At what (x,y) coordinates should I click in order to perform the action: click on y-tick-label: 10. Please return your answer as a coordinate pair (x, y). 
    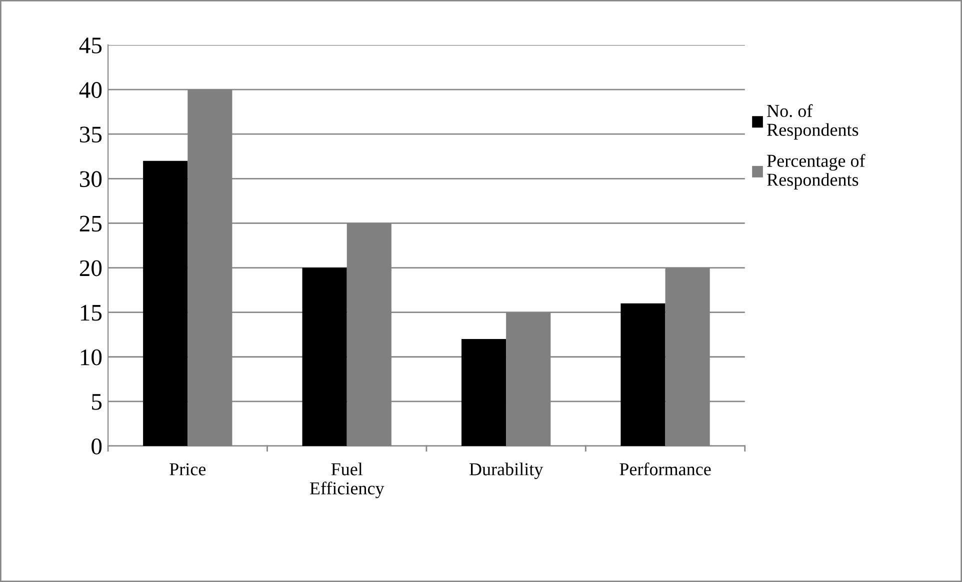
    Looking at the image, I should click on (91, 357).